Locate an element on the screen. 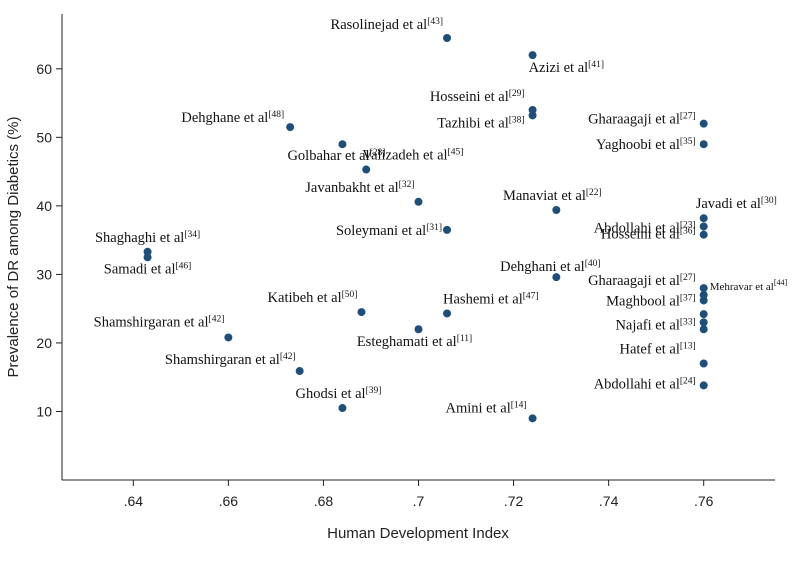 This screenshot has height=568, width=800. point-label-text: Javadi et al is located at coordinates (728, 204).